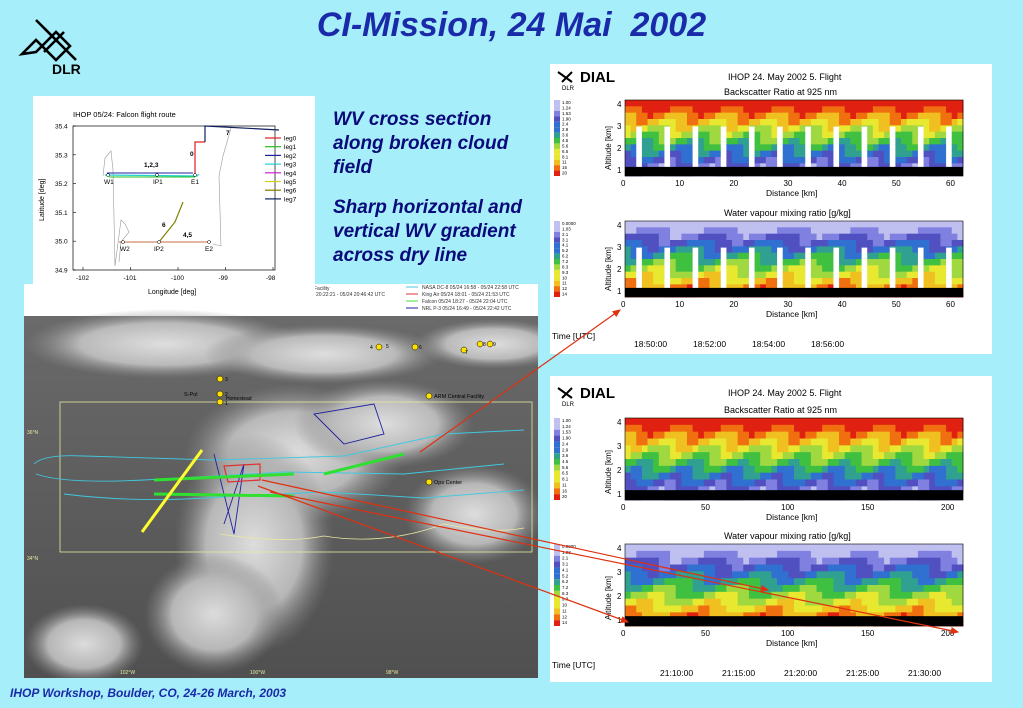 This screenshot has height=708, width=1023. Describe the element at coordinates (565, 261) in the screenshot. I see `dial-colorbar-label: 7.2` at that location.